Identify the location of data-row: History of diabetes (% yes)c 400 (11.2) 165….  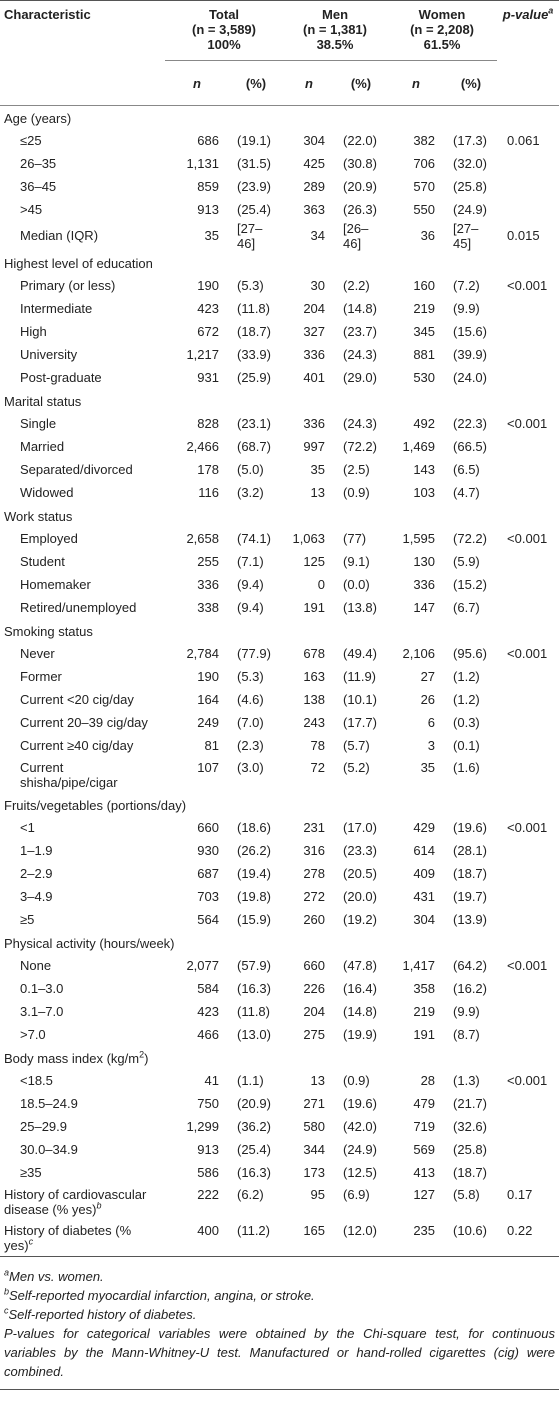
(279, 1238).